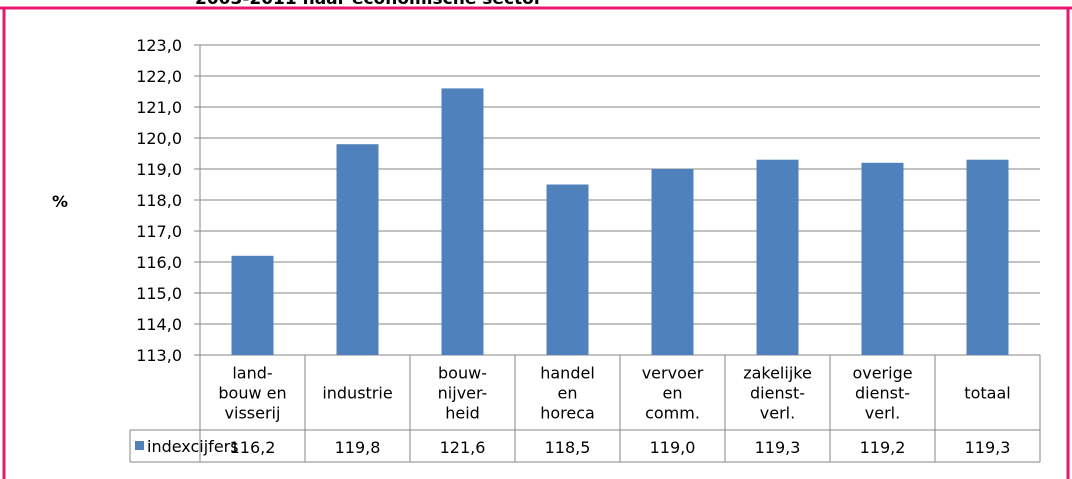  I want to click on y-tick-label: 115,0, so click(159, 293).